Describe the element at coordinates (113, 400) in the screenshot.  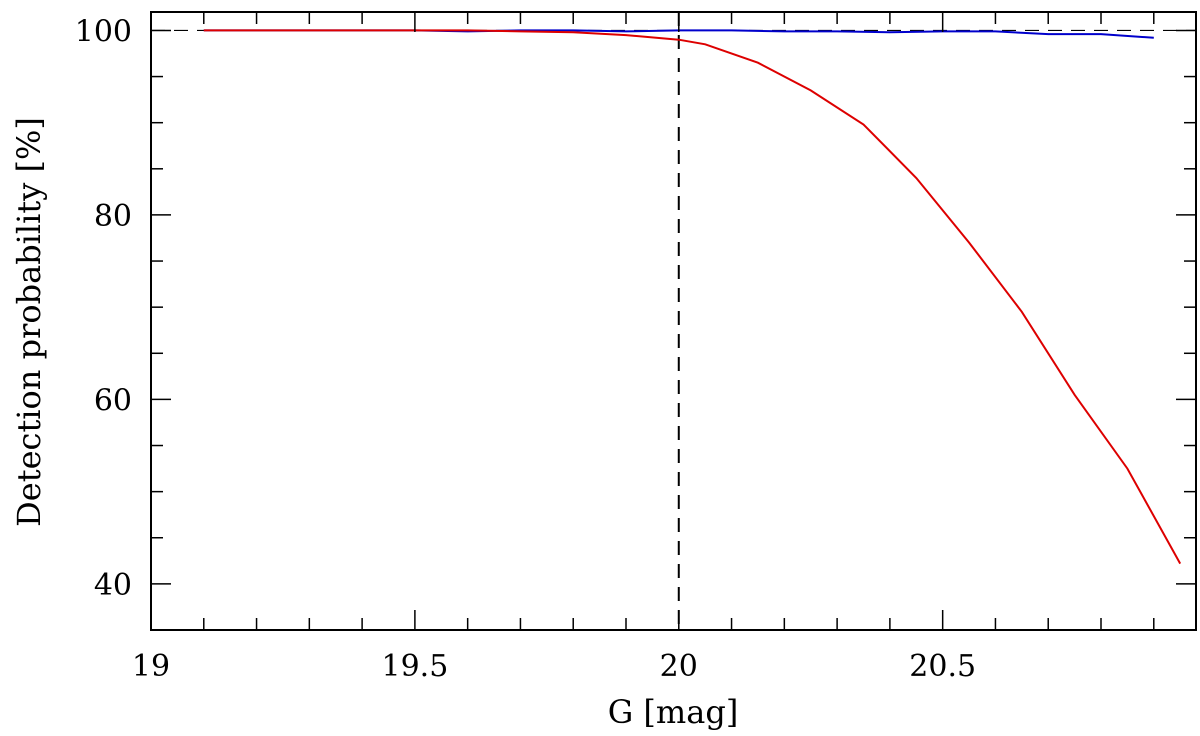
I see `y-tick-label: 60` at that location.